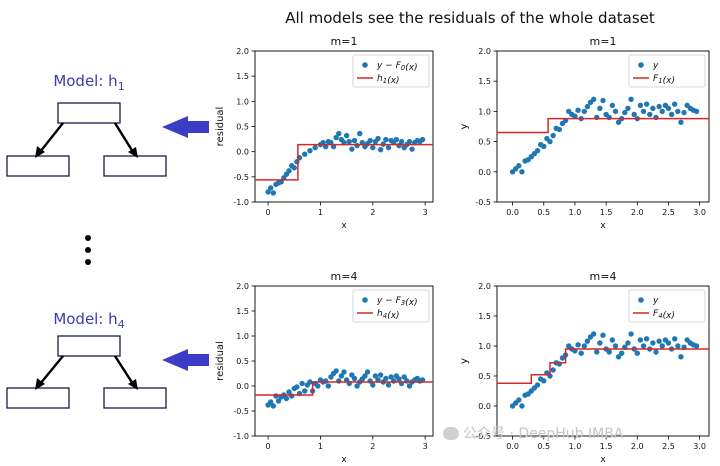  What do you see at coordinates (86, 372) in the screenshot?
I see `tree-diagram-h4` at bounding box center [86, 372].